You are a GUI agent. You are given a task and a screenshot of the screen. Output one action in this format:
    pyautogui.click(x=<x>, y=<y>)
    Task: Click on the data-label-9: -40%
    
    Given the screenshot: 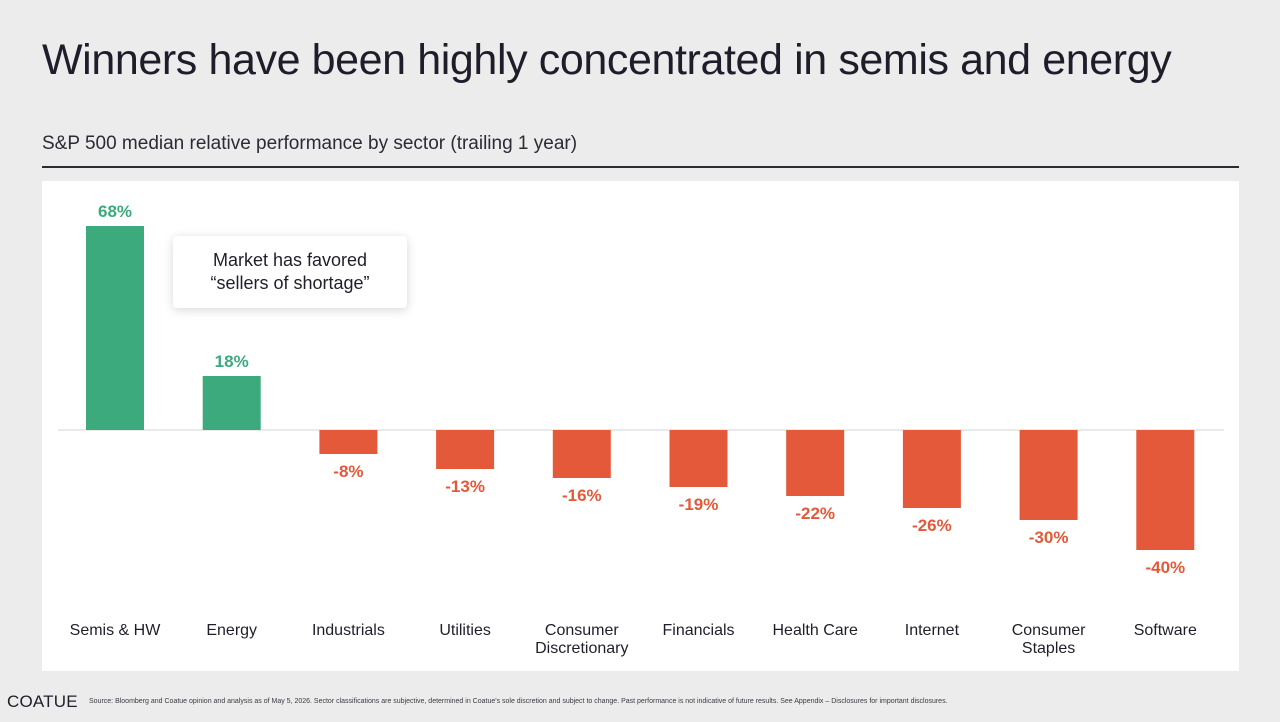 What is the action you would take?
    pyautogui.click(x=1165, y=567)
    